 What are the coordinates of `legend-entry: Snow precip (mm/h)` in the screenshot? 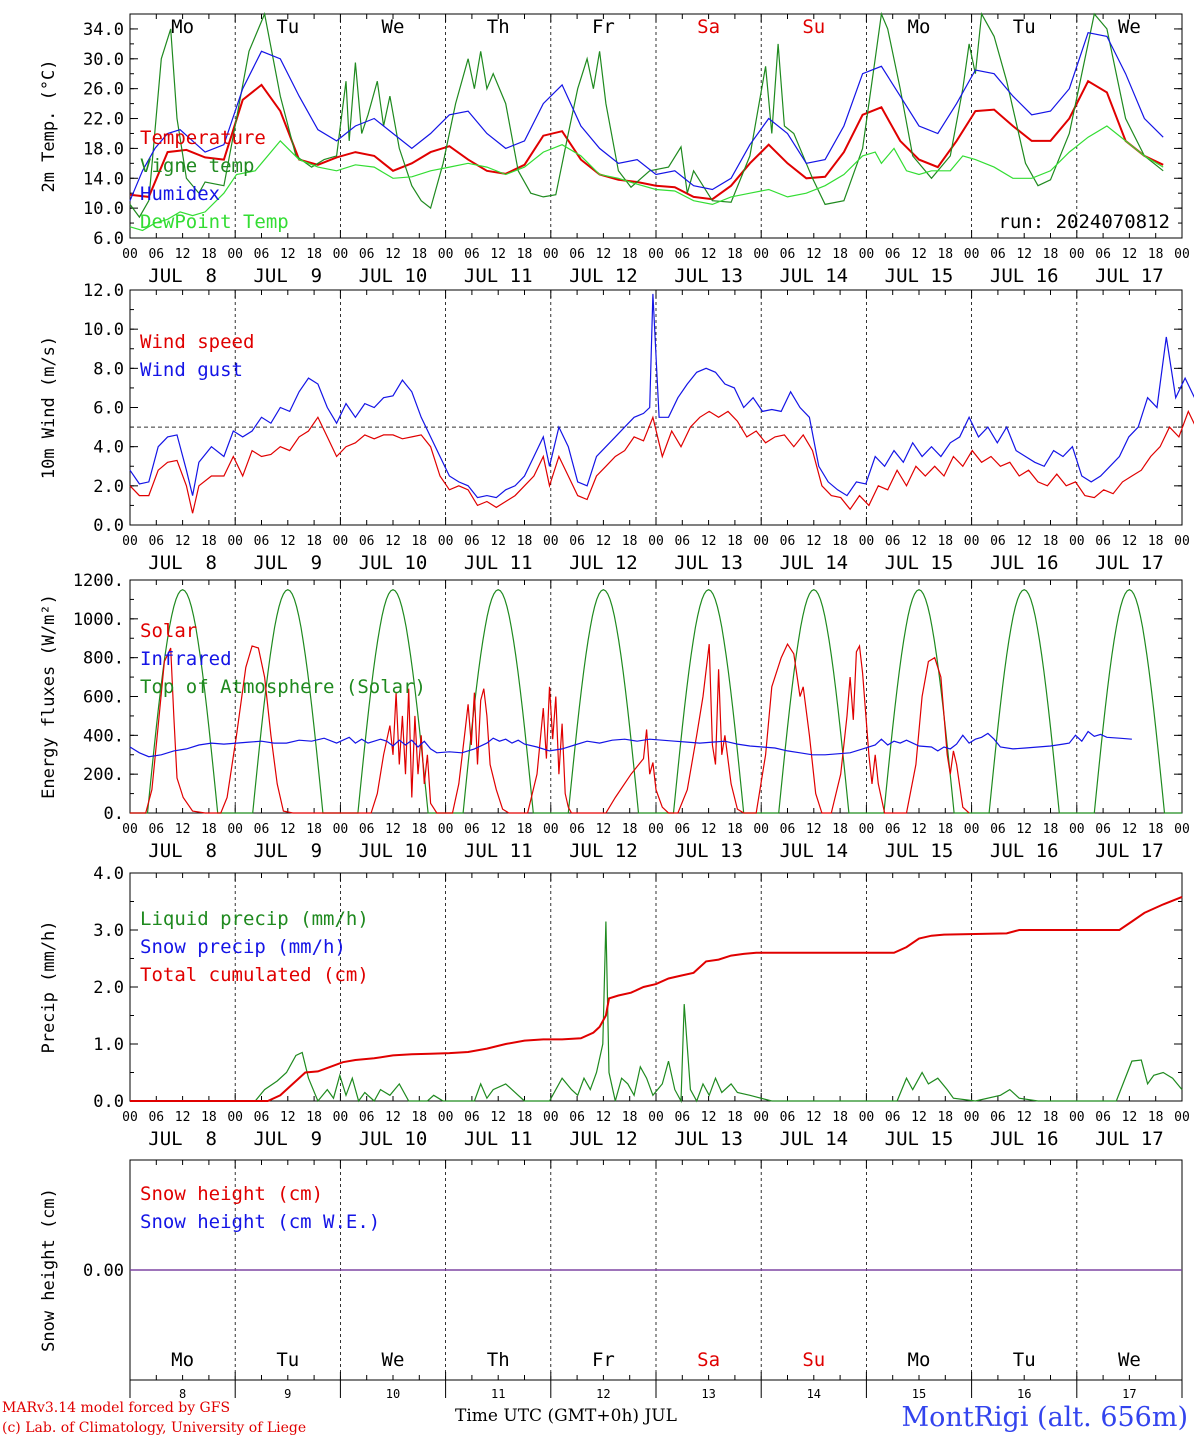 It's located at (243, 947).